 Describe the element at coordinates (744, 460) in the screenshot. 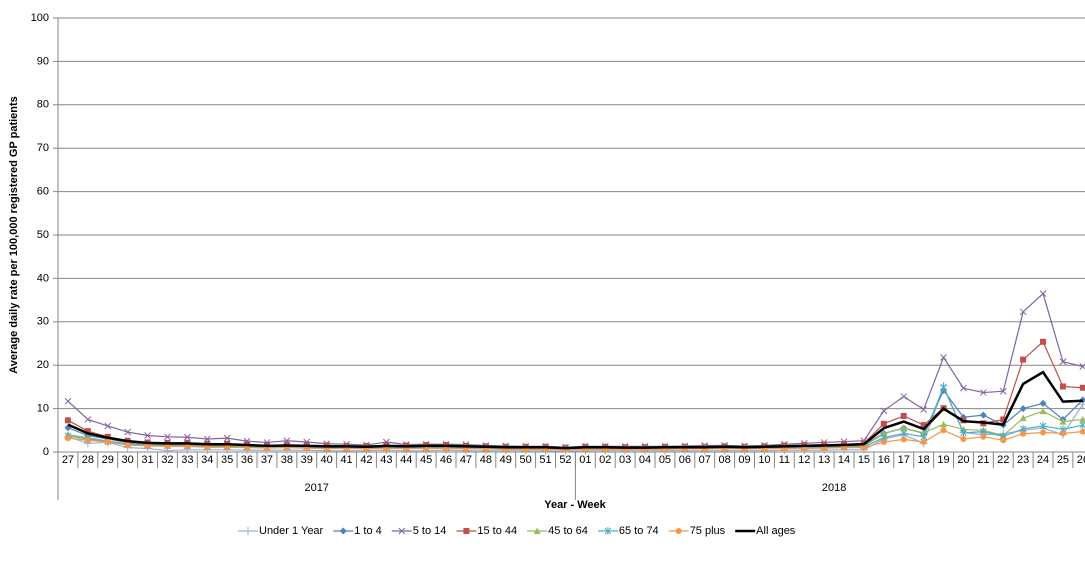

I see `x-tick-label: 09` at that location.